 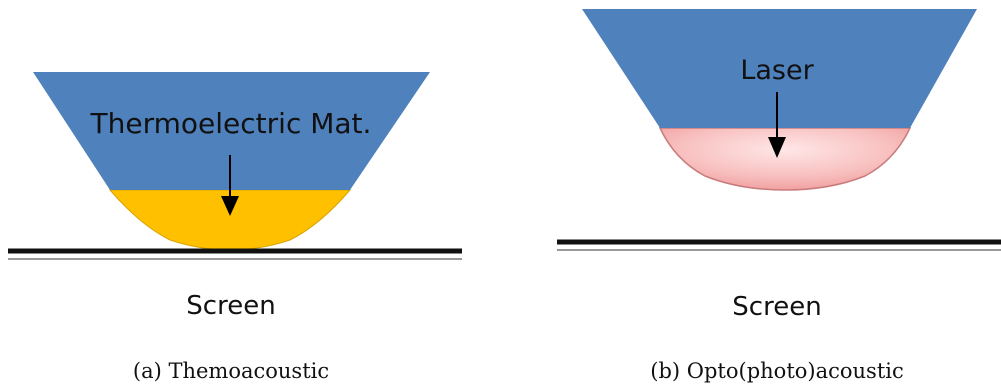 What do you see at coordinates (776, 371) in the screenshot?
I see `caption-b: (b) Opto(photo)acoustic` at bounding box center [776, 371].